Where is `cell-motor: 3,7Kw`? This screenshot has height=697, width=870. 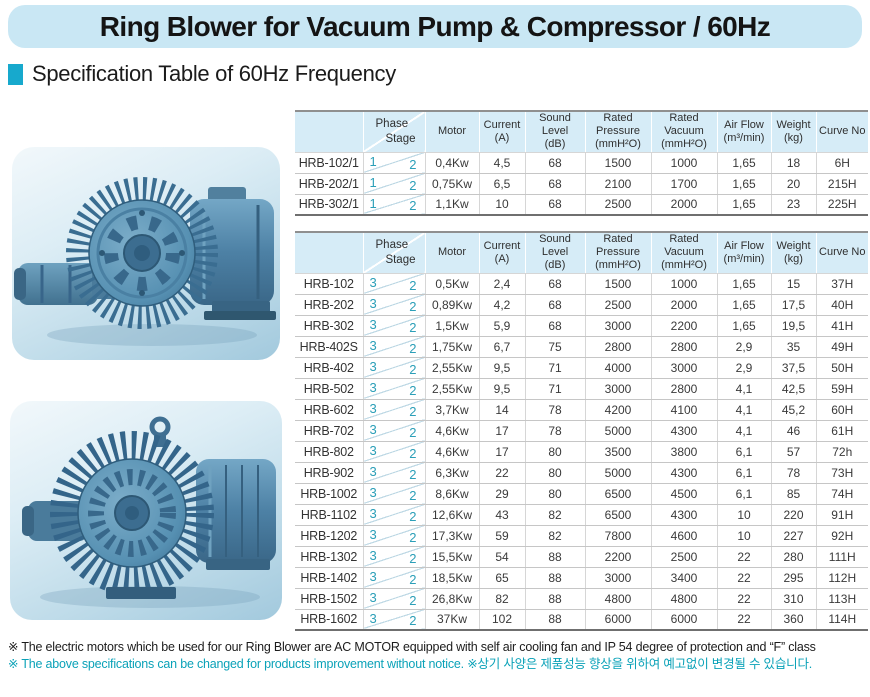
cell-motor: 3,7Kw is located at coordinates (452, 410).